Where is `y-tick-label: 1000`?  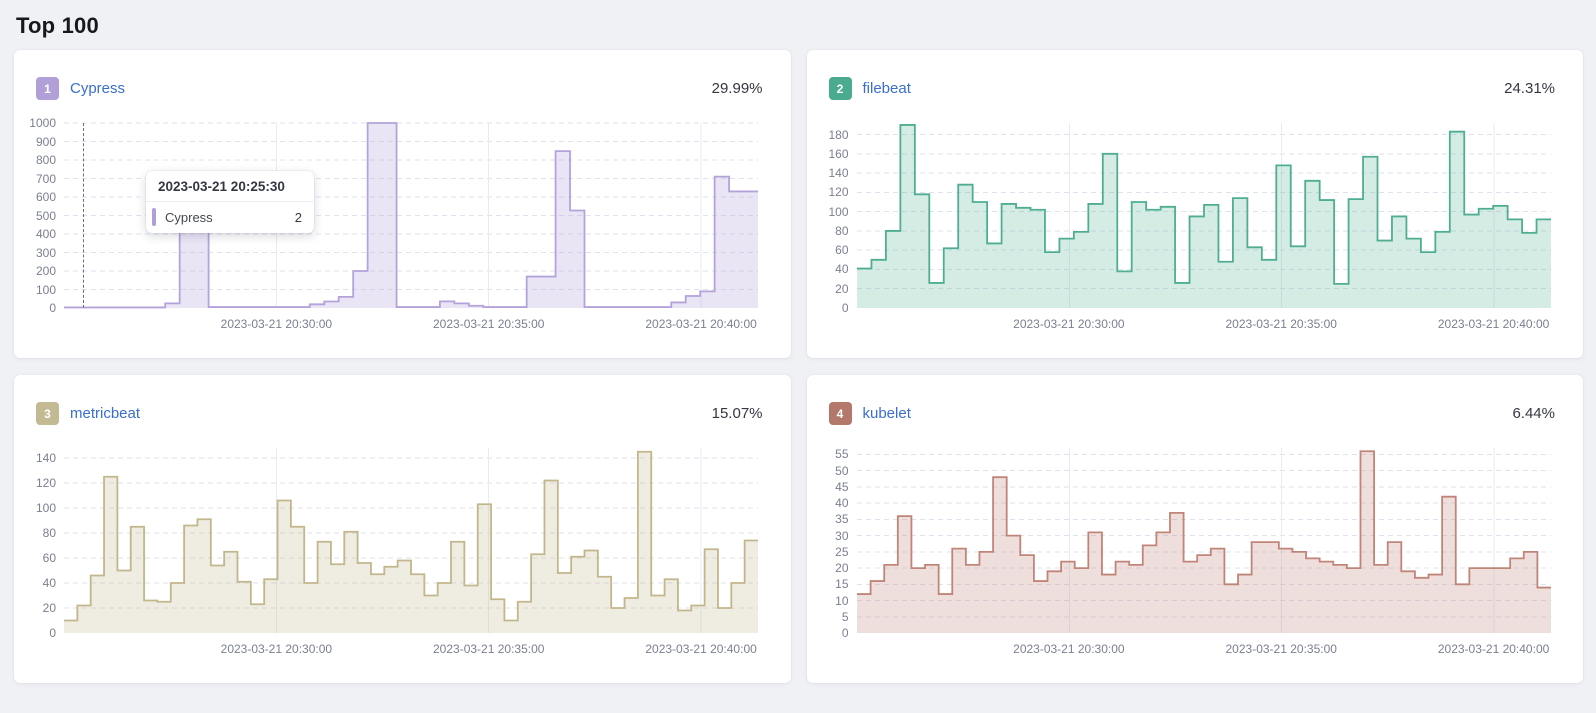 y-tick-label: 1000 is located at coordinates (42, 123).